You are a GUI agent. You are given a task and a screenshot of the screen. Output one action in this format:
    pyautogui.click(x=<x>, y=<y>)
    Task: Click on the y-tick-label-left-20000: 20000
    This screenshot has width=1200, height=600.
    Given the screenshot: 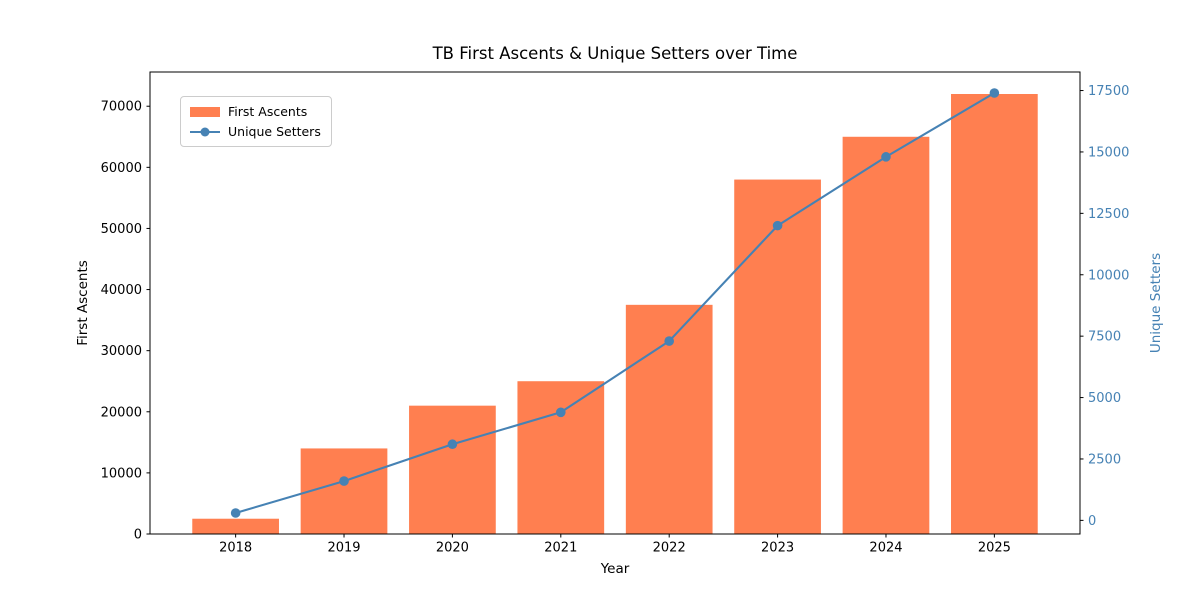 What is the action you would take?
    pyautogui.click(x=121, y=412)
    